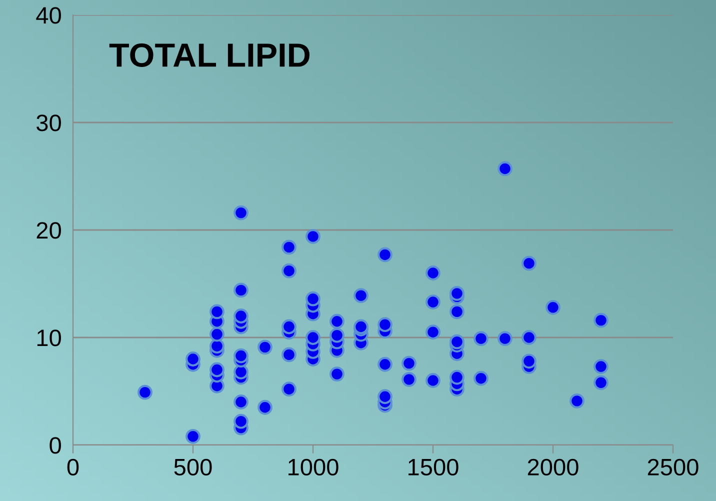 Image resolution: width=716 pixels, height=501 pixels. Describe the element at coordinates (673, 467) in the screenshot. I see `x-tick-label: 2500` at that location.